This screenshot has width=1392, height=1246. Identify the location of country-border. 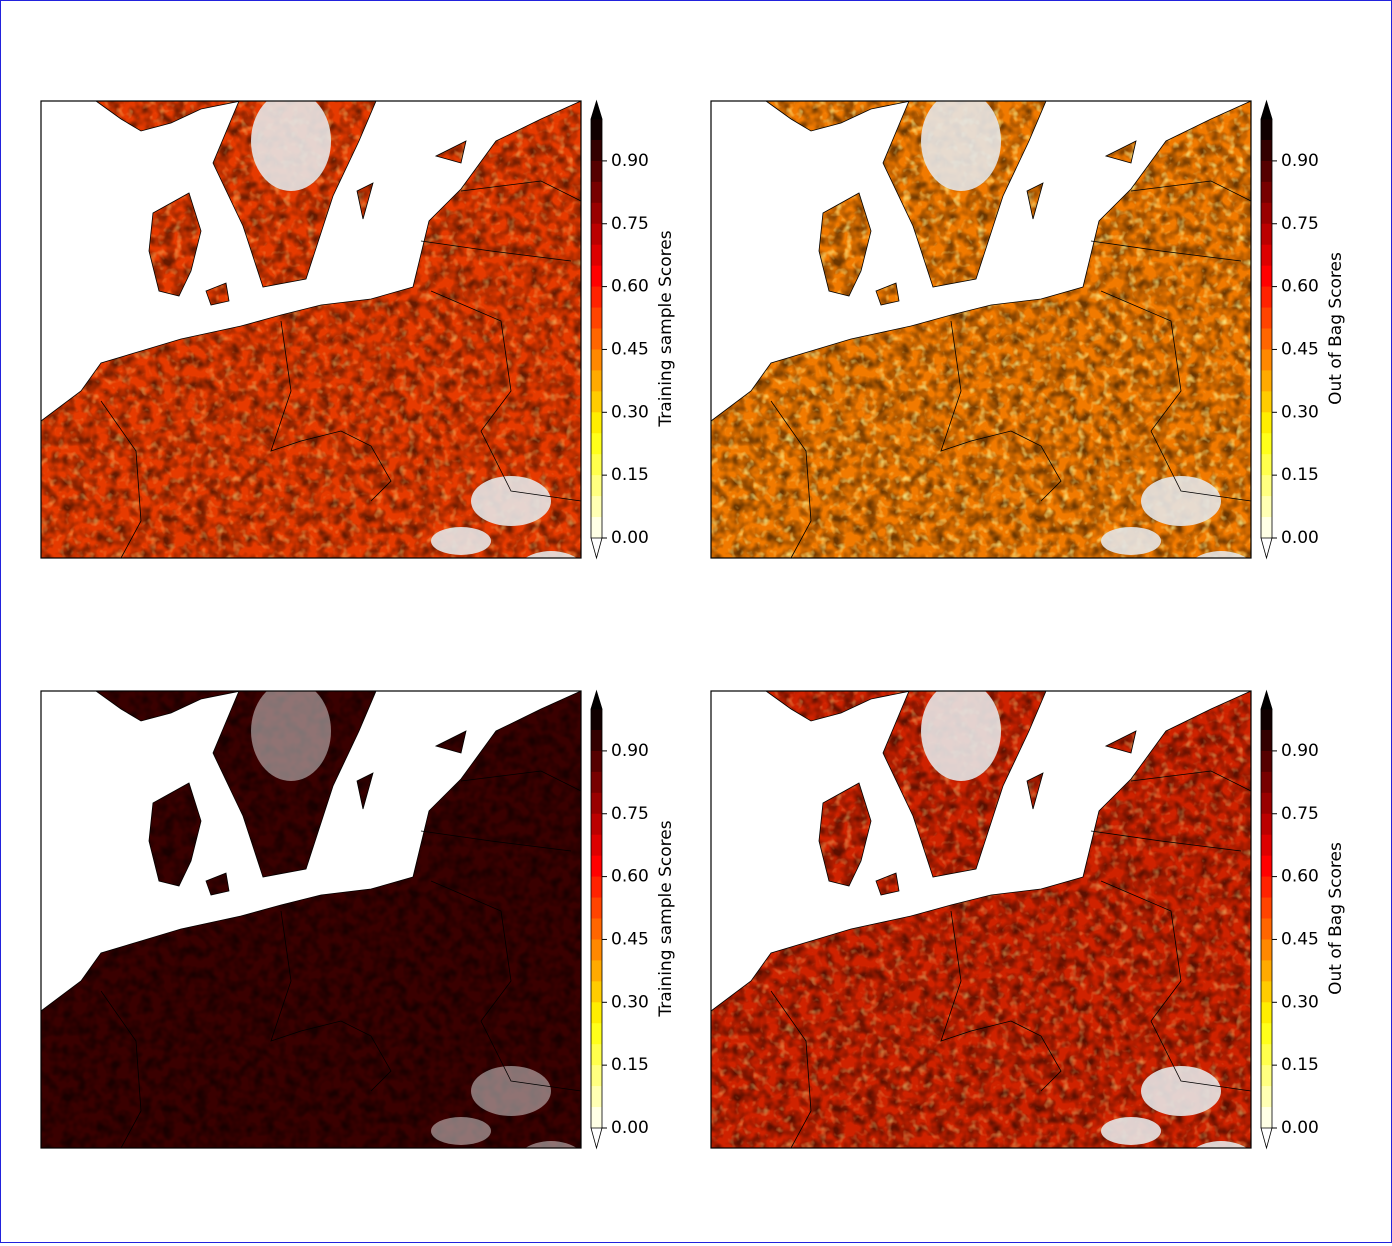
(341, 369).